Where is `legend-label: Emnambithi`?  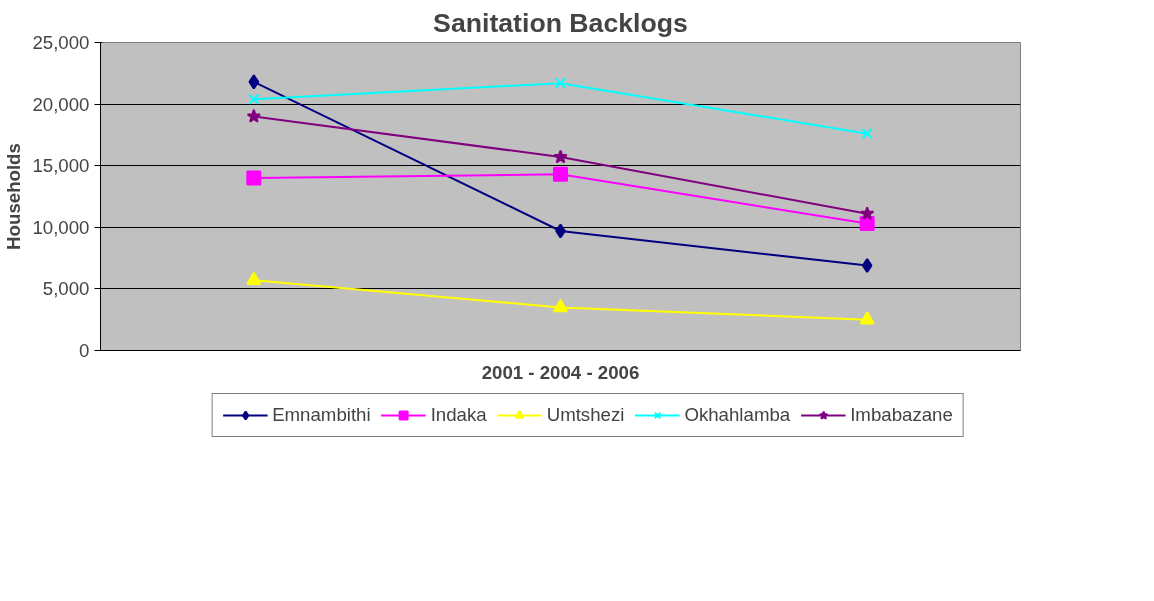
legend-label: Emnambithi is located at coordinates (321, 415).